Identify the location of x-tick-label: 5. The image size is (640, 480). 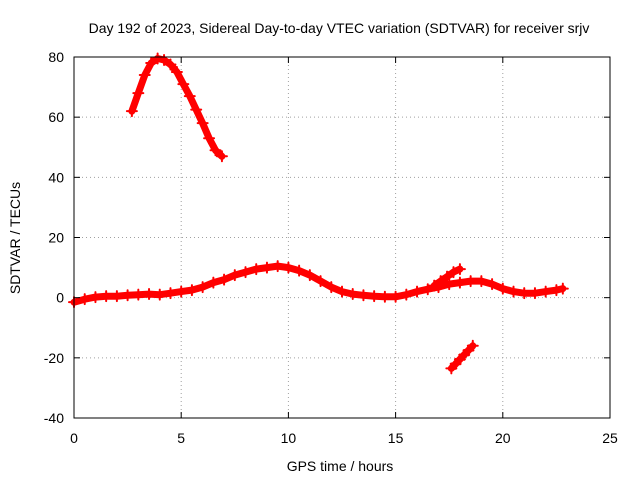
(181, 438).